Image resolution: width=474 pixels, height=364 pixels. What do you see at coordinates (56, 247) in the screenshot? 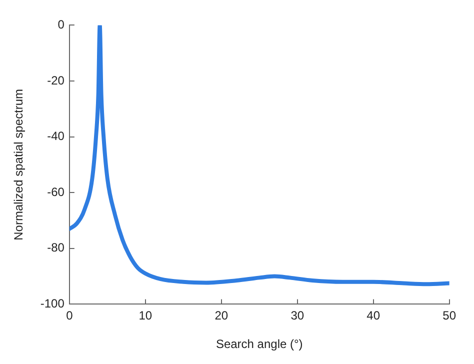
I see `y-tick-label: -80` at bounding box center [56, 247].